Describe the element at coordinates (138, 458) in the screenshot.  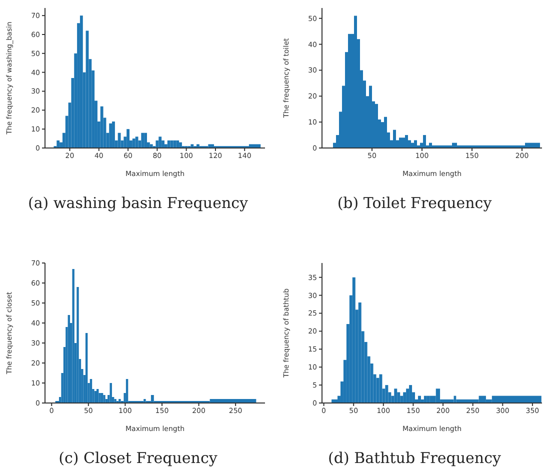
I see `text: (c) Closet Frequency` at that location.